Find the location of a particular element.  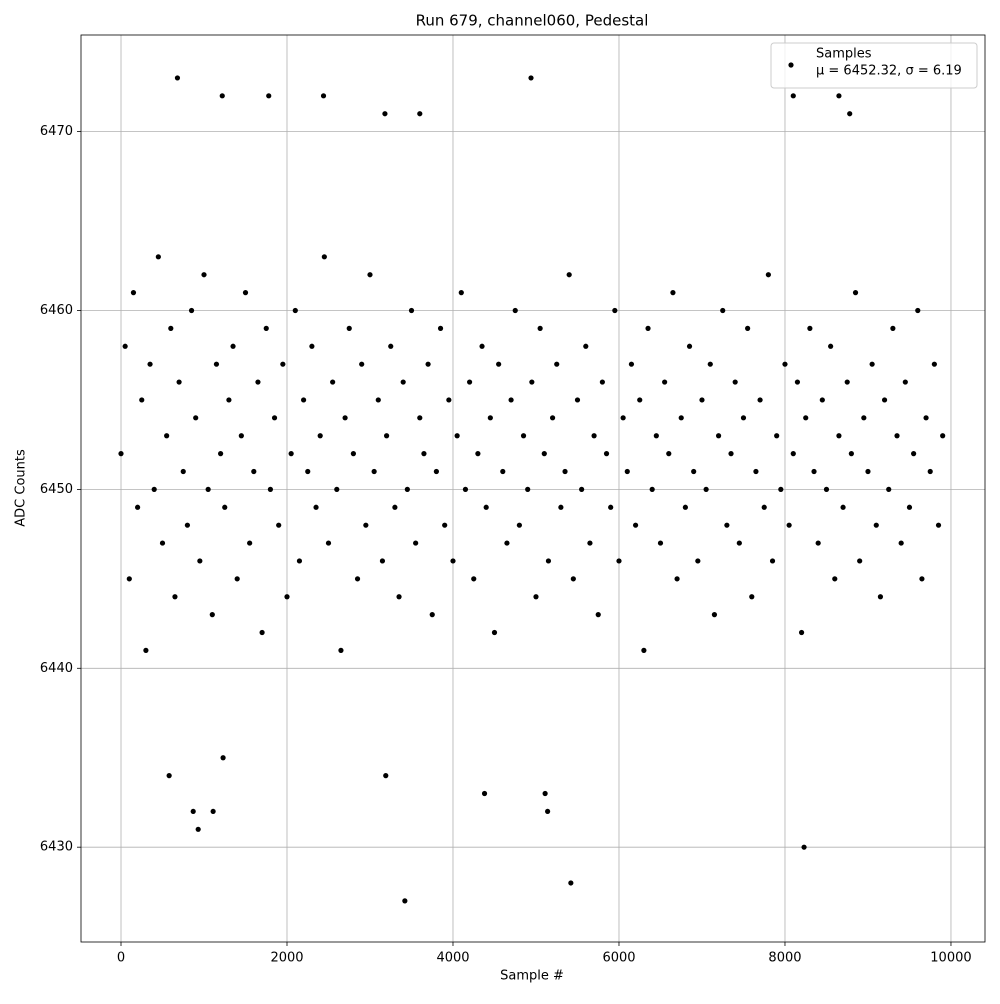

x-axis-label: Sample # is located at coordinates (532, 976).